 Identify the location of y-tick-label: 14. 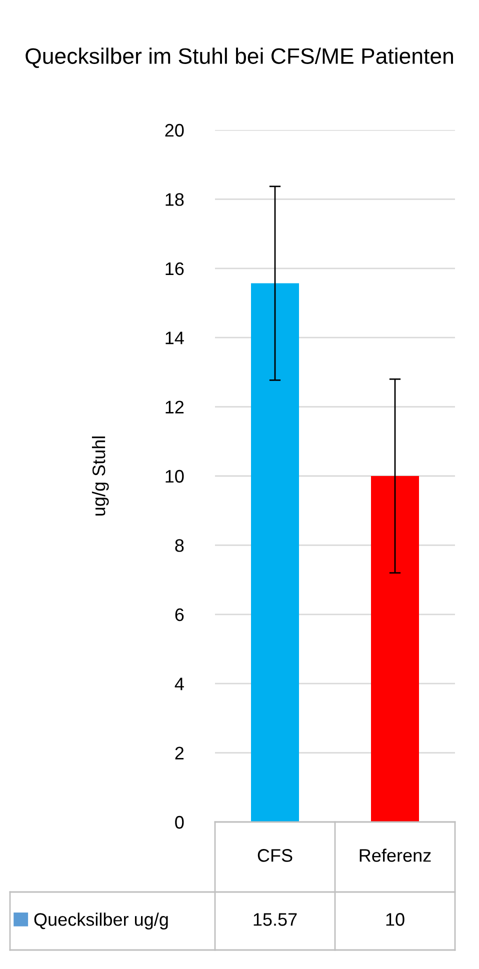
(175, 338).